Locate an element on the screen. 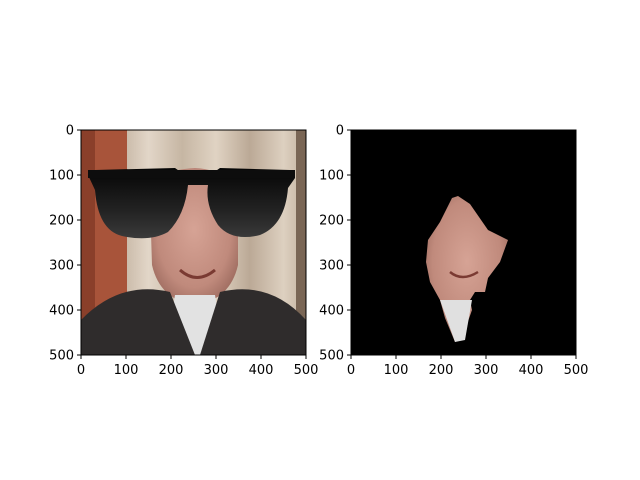  right-y-ticks: 0 100 200 300 400 500 is located at coordinates (335, 244).